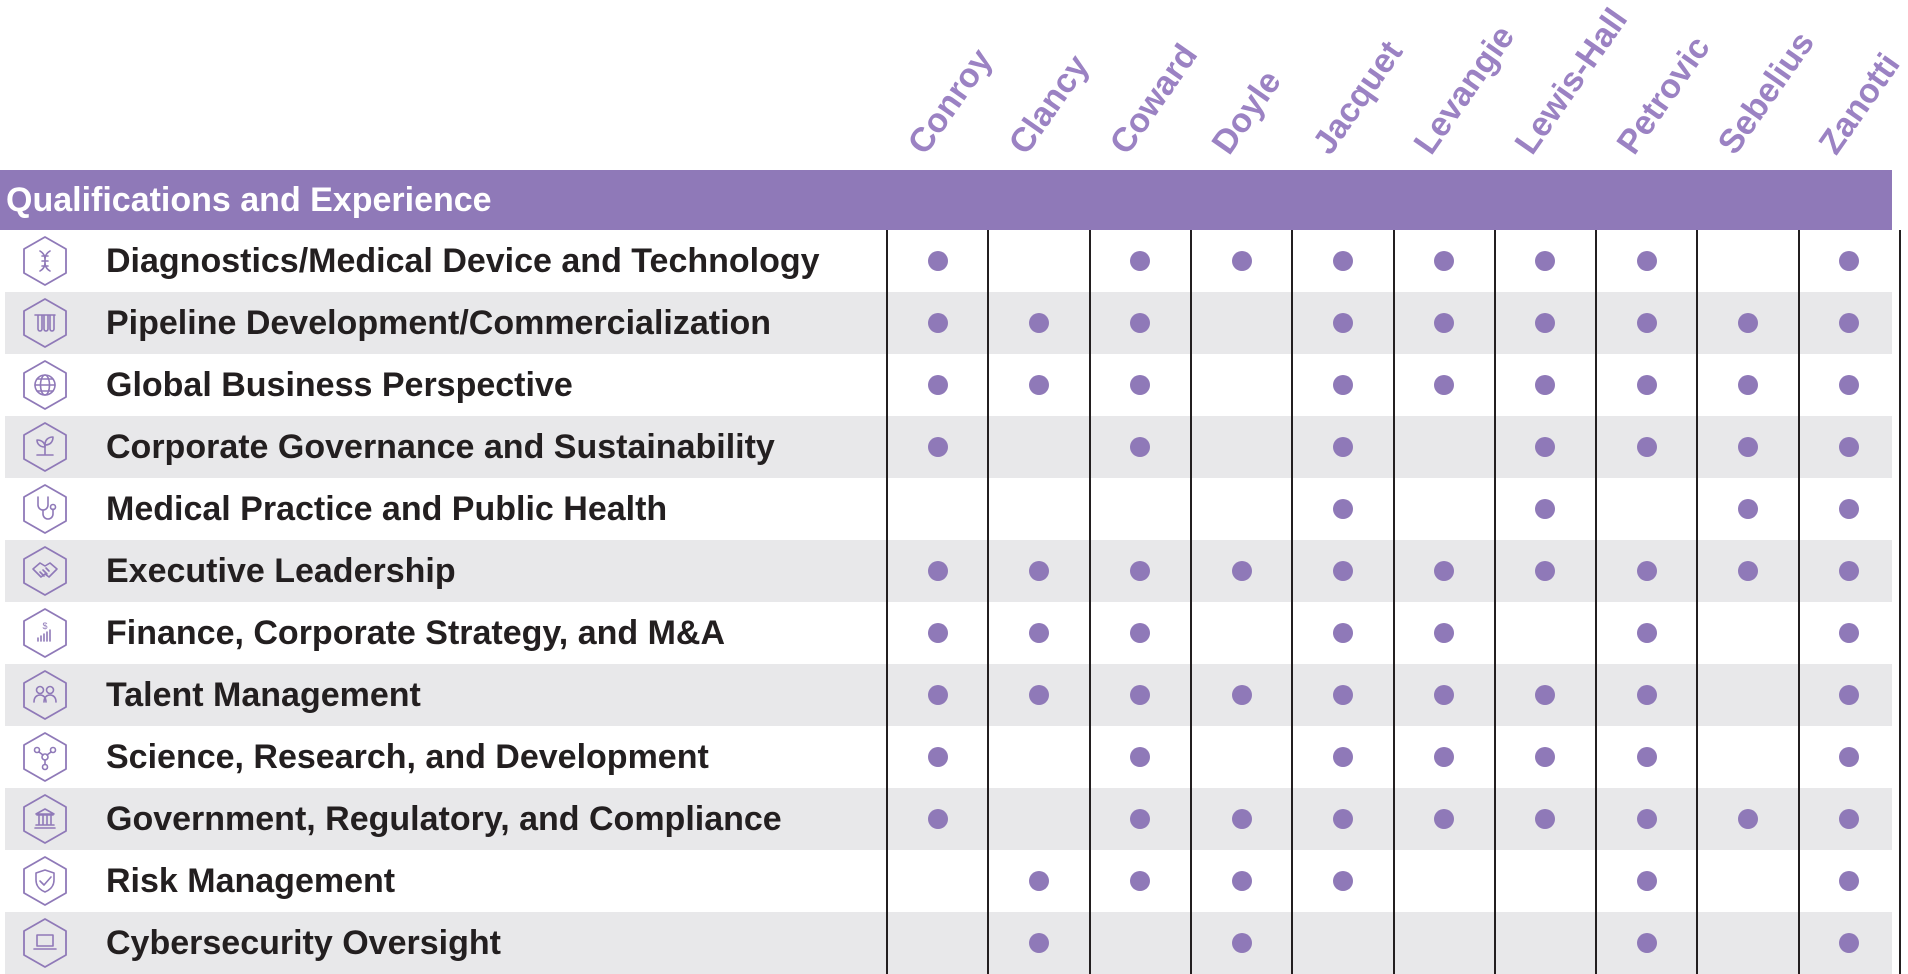 Image resolution: width=1908 pixels, height=974 pixels. What do you see at coordinates (440, 447) in the screenshot?
I see `qualification-label: Corporate Governance and Sustainability` at bounding box center [440, 447].